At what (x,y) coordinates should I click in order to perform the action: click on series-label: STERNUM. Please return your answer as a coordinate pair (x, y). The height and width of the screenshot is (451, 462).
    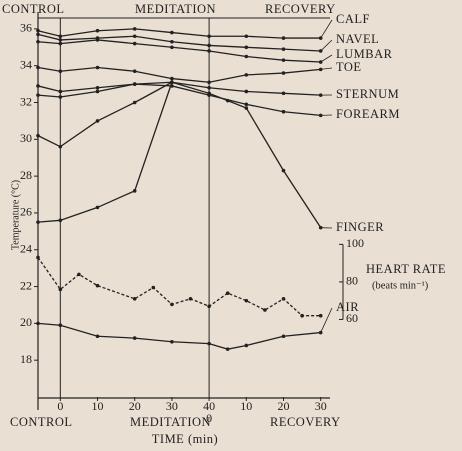
    Looking at the image, I should click on (367, 94).